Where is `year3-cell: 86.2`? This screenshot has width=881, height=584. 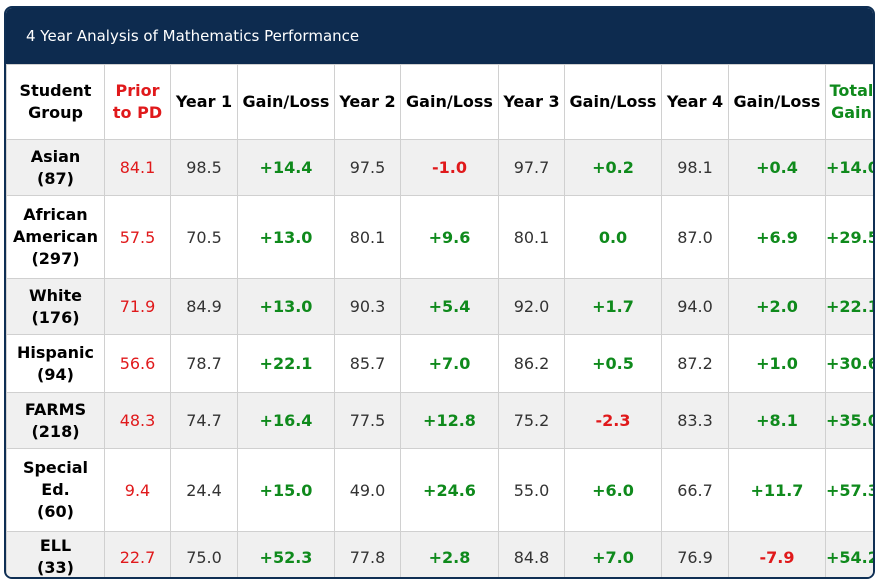 year3-cell: 86.2 is located at coordinates (531, 363).